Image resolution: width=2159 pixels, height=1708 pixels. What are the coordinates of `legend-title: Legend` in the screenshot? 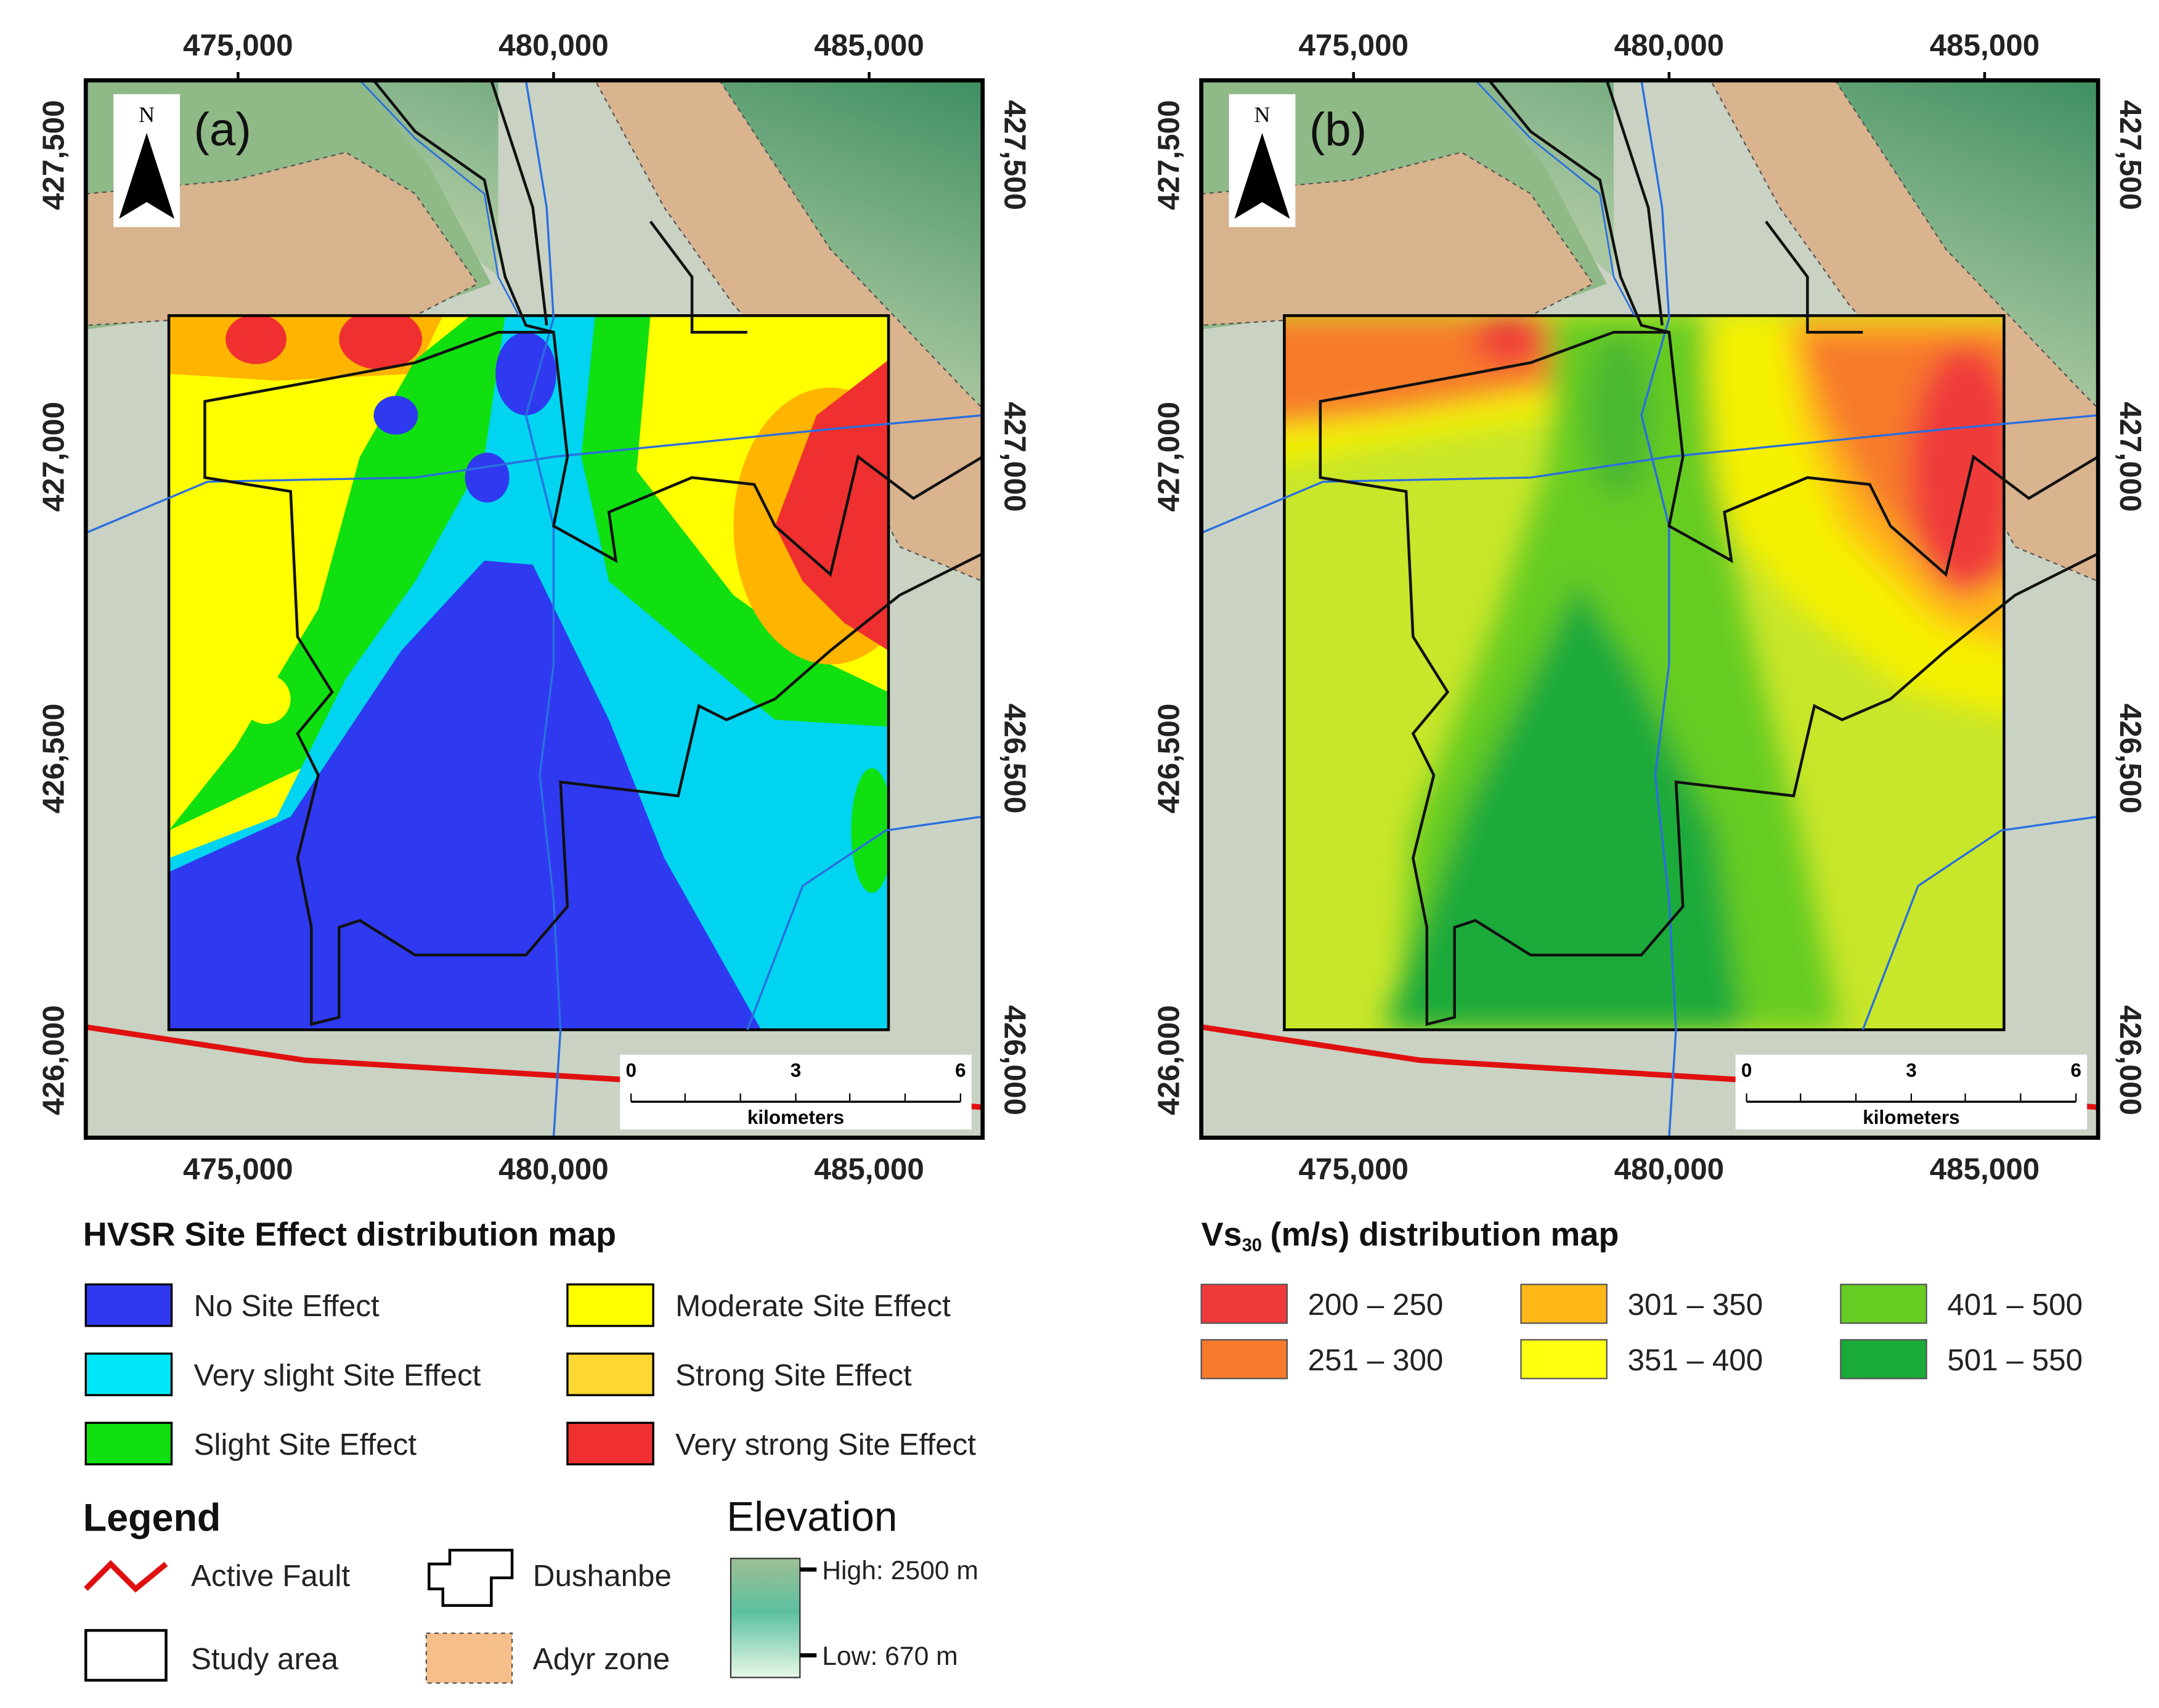 It's located at (152, 1517).